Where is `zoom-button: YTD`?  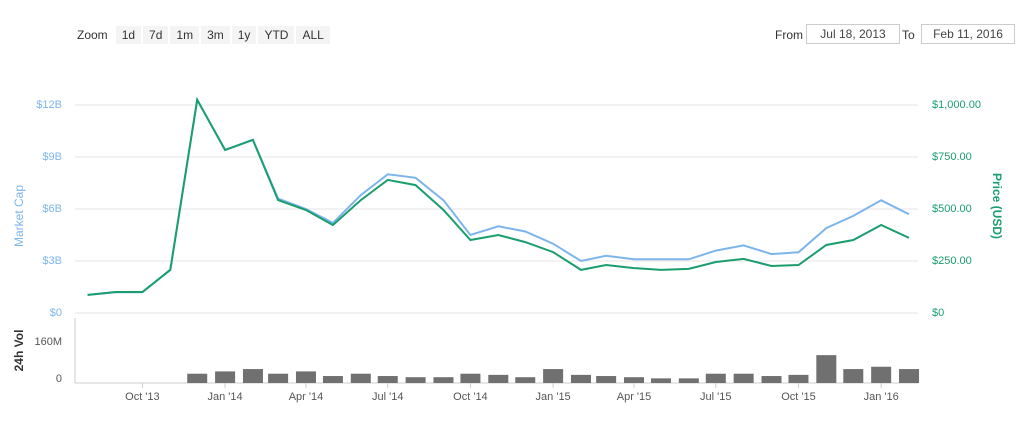
zoom-button: YTD is located at coordinates (276, 35).